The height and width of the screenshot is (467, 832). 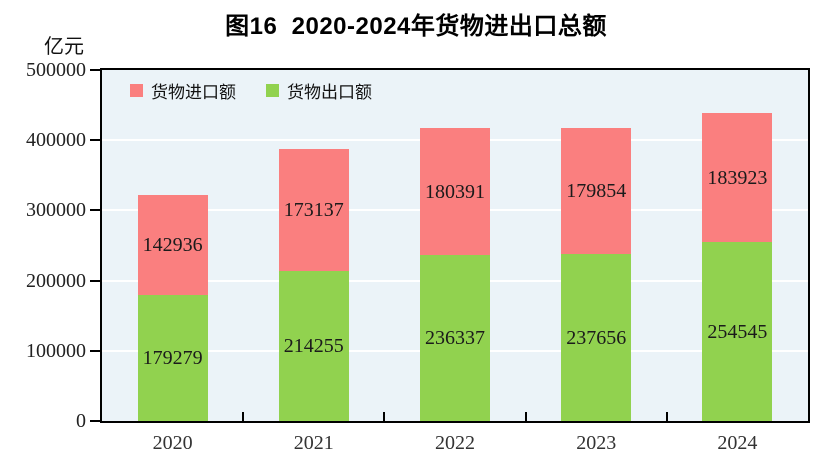 I want to click on bar-value-label-imports-2020: 142936, so click(x=172, y=244).